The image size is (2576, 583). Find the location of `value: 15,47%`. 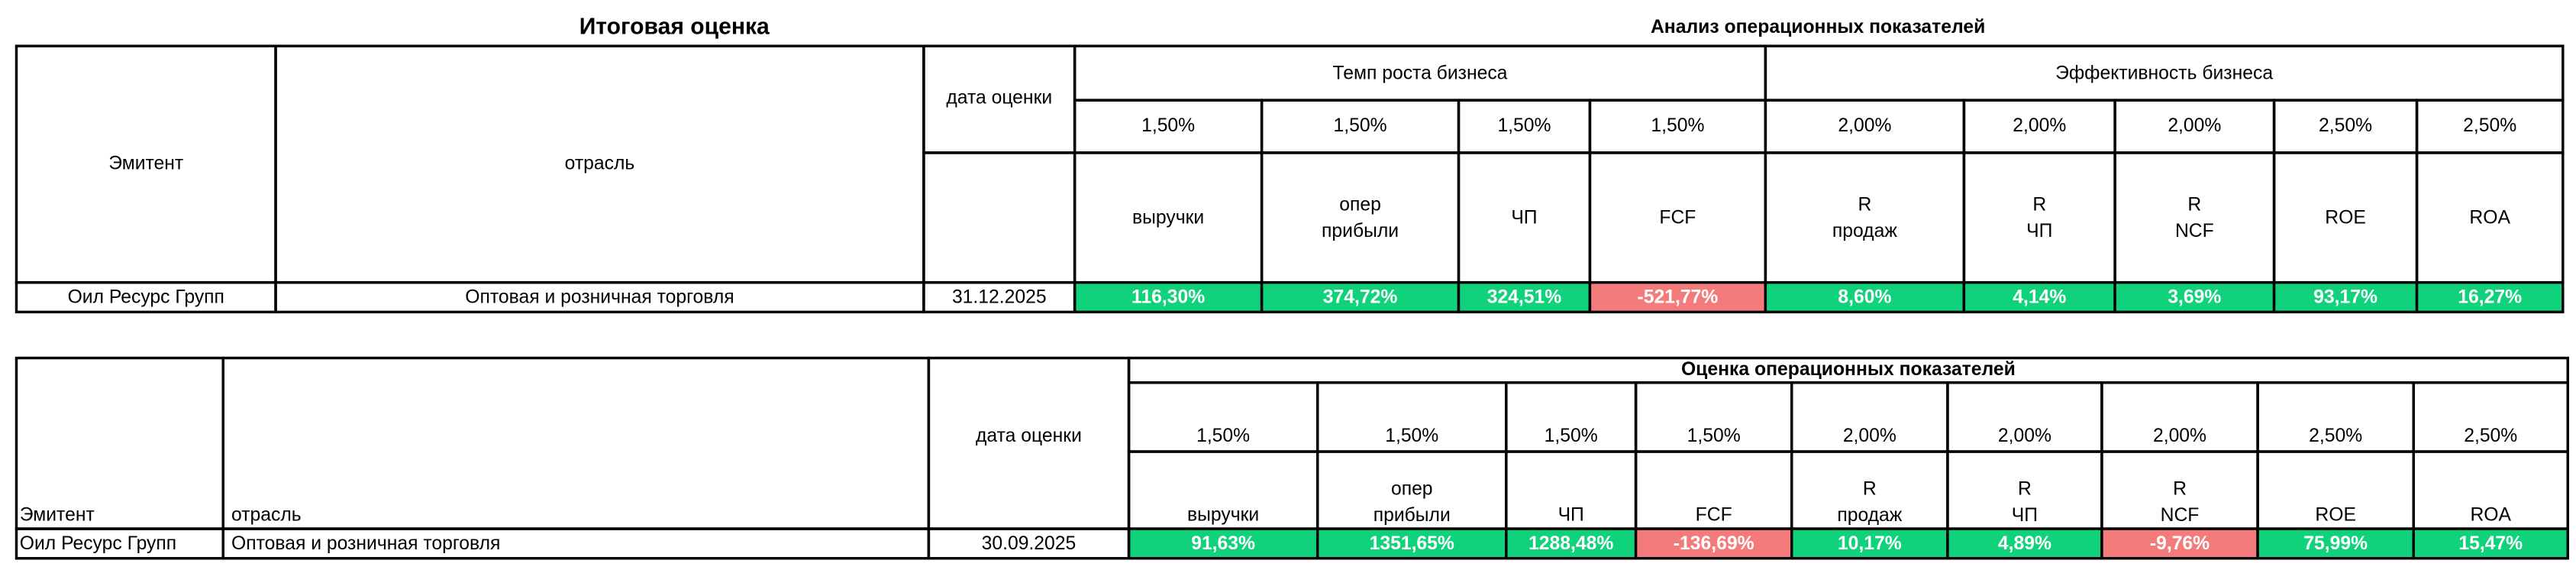

value: 15,47% is located at coordinates (2490, 544).